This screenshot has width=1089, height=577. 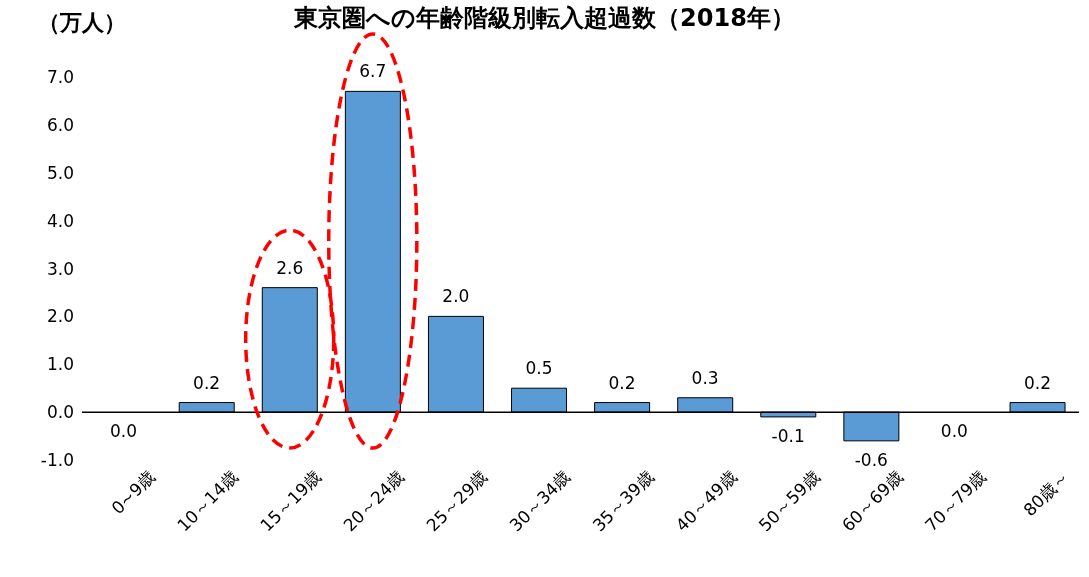 I want to click on y-tick-label: 0.0, so click(x=60, y=412).